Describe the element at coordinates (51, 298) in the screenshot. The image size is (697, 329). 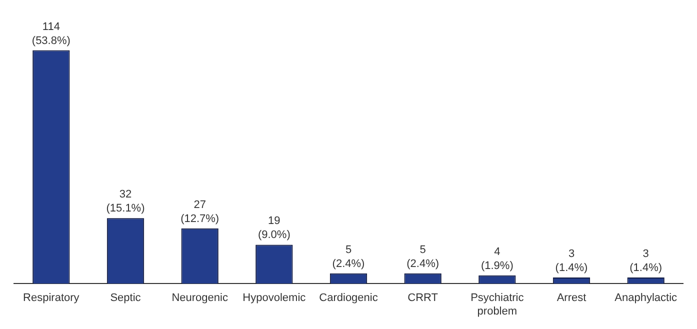
I see `x-tick-label: Respiratory` at that location.